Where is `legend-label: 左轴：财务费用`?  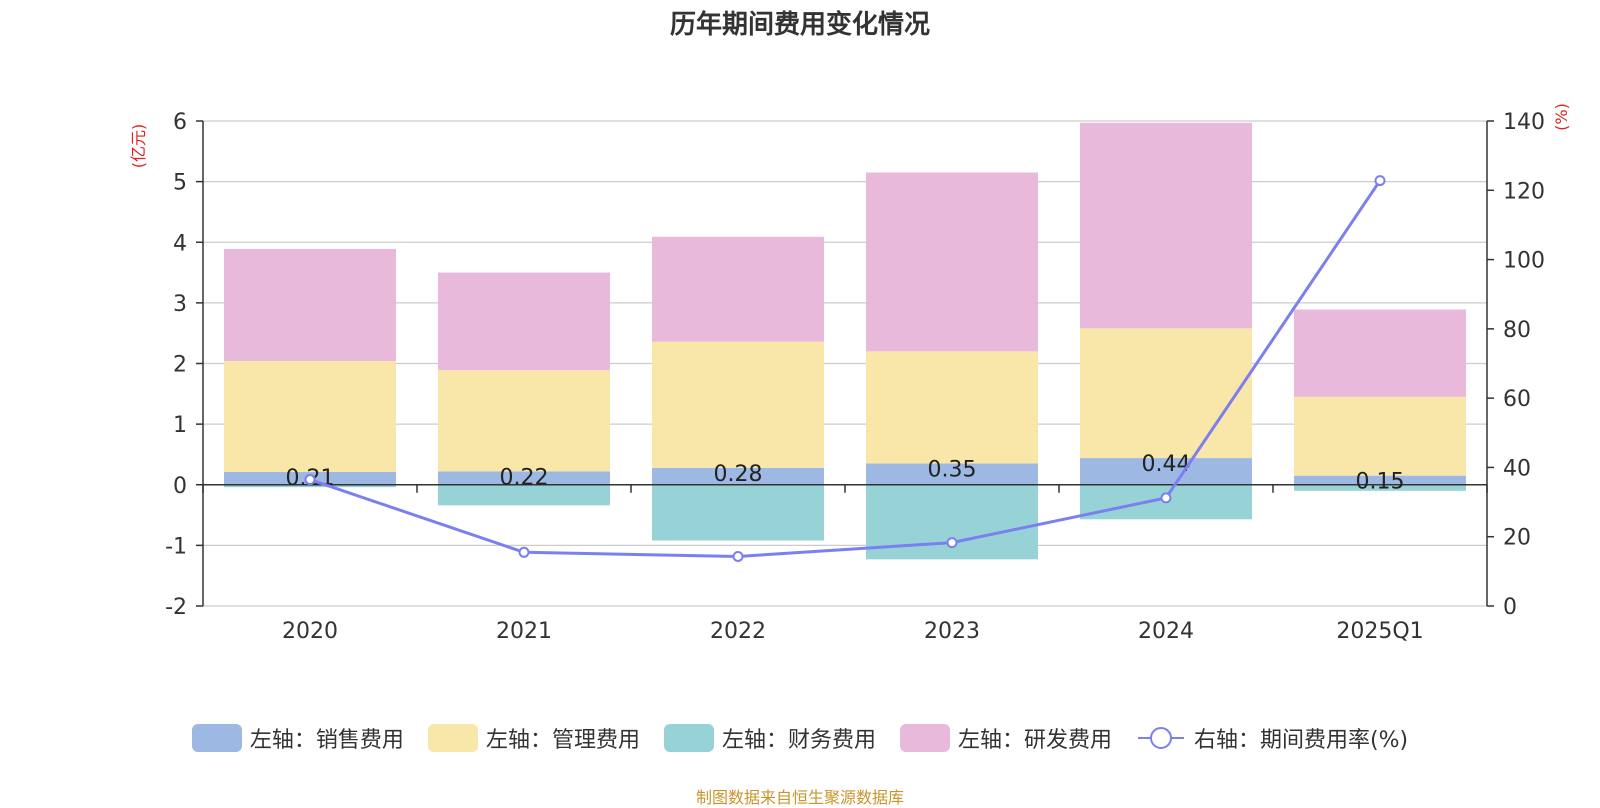 legend-label: 左轴：财务费用 is located at coordinates (798, 740).